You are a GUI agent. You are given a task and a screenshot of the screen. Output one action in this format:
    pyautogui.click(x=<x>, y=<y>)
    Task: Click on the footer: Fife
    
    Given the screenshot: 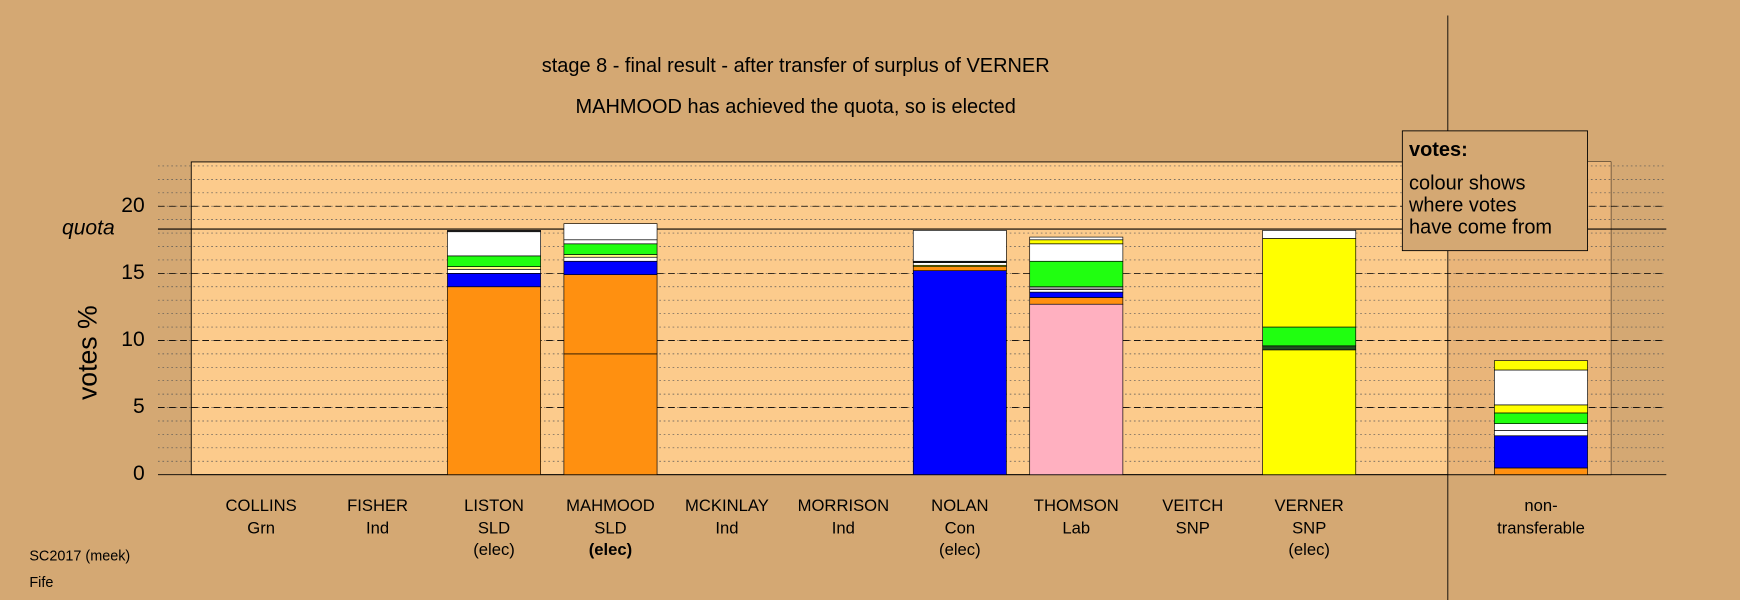 What is the action you would take?
    pyautogui.click(x=41, y=583)
    